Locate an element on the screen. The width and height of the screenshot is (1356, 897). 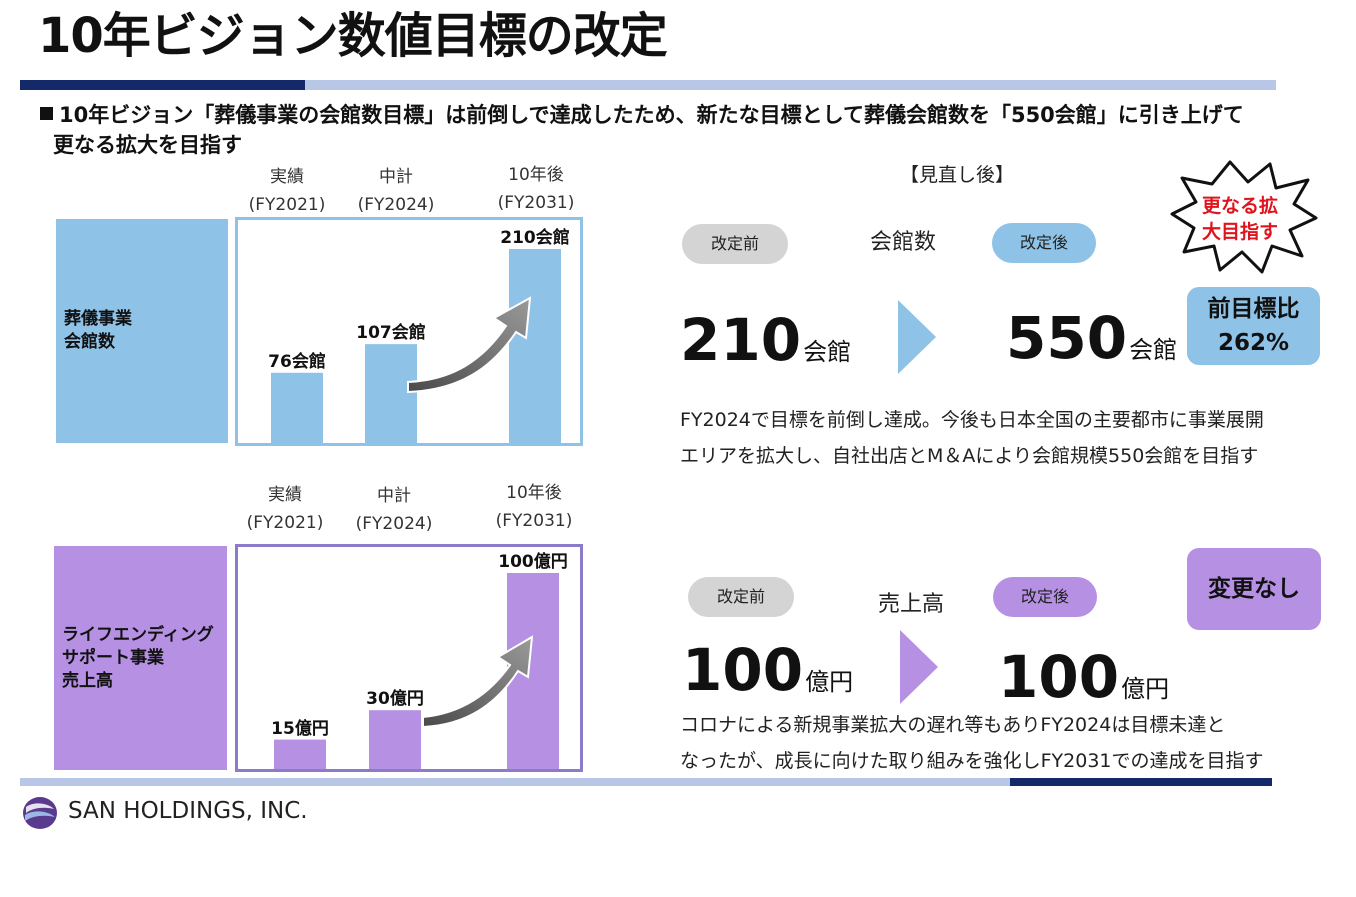
bullet-square-icon is located at coordinates (46, 113).